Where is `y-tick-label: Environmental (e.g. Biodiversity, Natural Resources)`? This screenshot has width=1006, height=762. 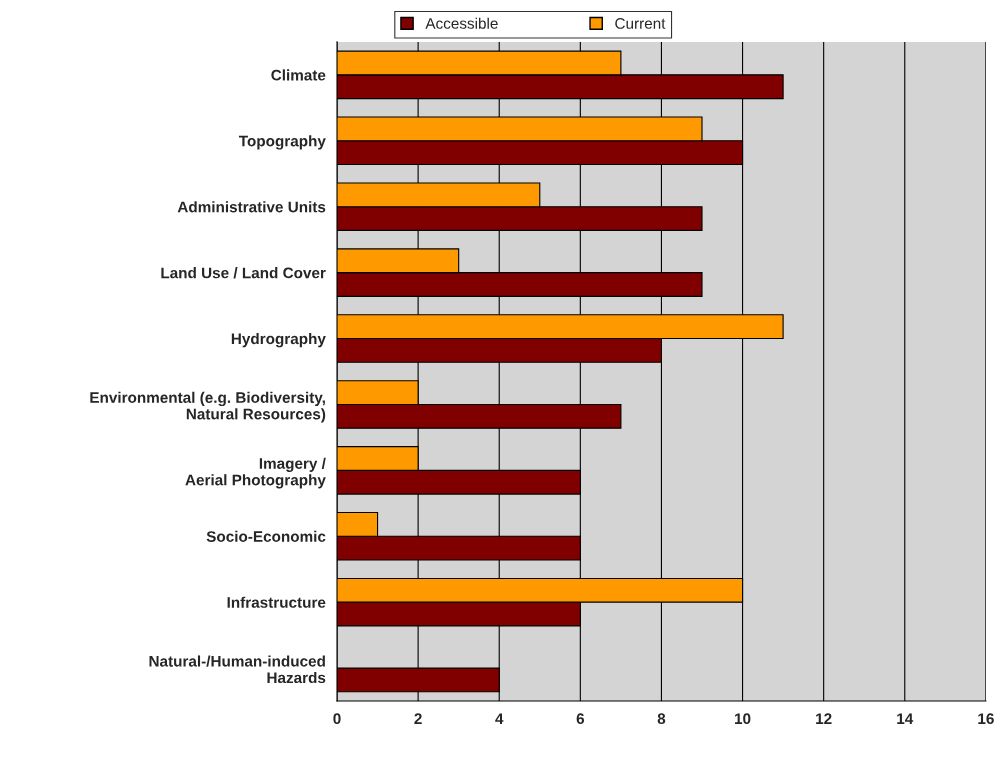
y-tick-label: Environmental (e.g. Biodiversity, Natural Resources) is located at coordinates (208, 407).